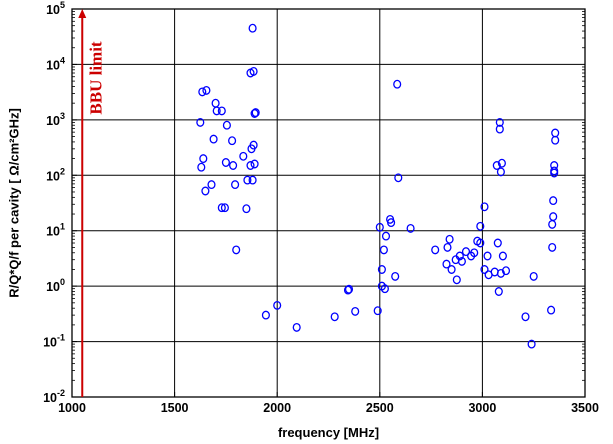 The width and height of the screenshot is (613, 444). What do you see at coordinates (482, 408) in the screenshot?
I see `x-tick-label: 3000` at bounding box center [482, 408].